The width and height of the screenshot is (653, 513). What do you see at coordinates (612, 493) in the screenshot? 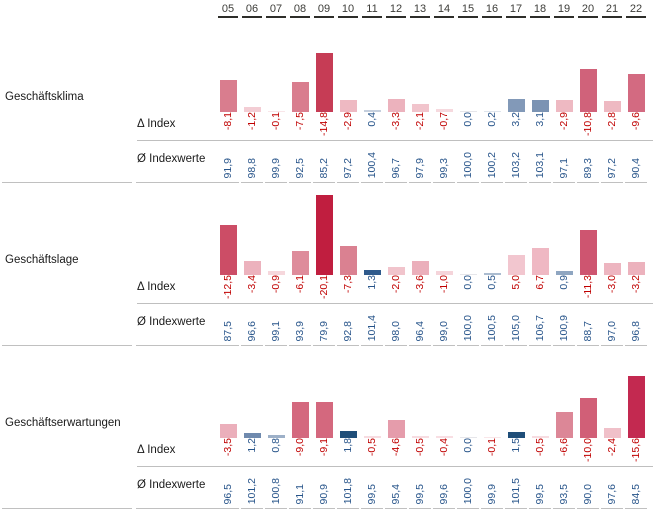
I see `avg-value: 97,6` at bounding box center [612, 493].